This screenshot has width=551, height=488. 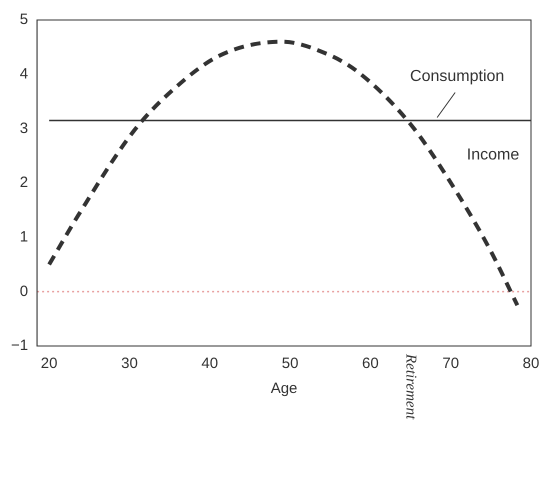 I want to click on y-tick-label: 2, so click(x=24, y=183).